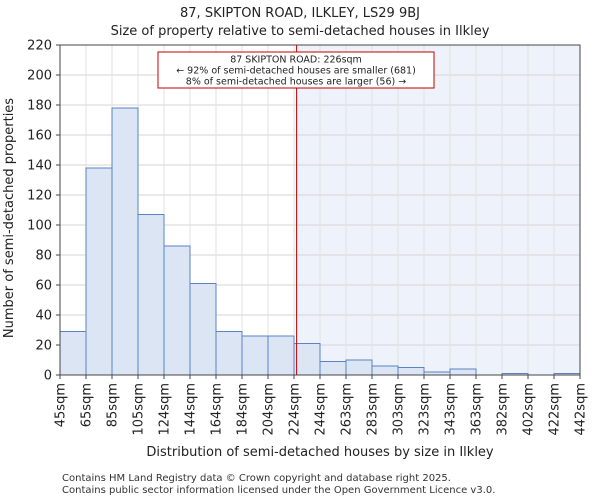 The height and width of the screenshot is (500, 600). I want to click on y-tick-label: 60, so click(43, 286).